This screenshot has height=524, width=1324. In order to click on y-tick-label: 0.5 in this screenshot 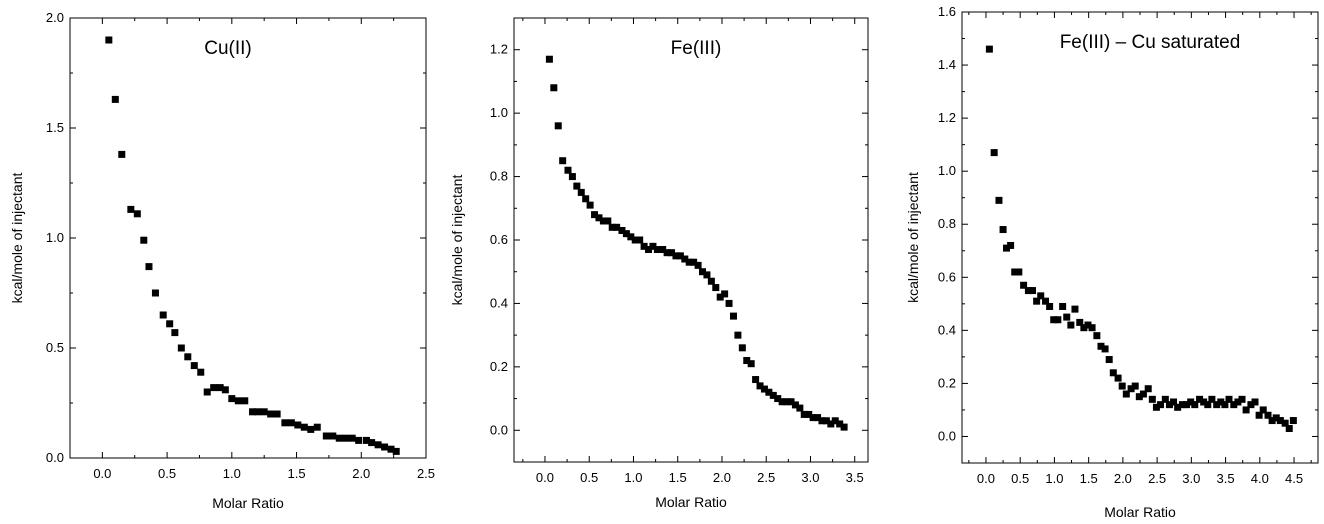, I will do `click(55, 347)`.